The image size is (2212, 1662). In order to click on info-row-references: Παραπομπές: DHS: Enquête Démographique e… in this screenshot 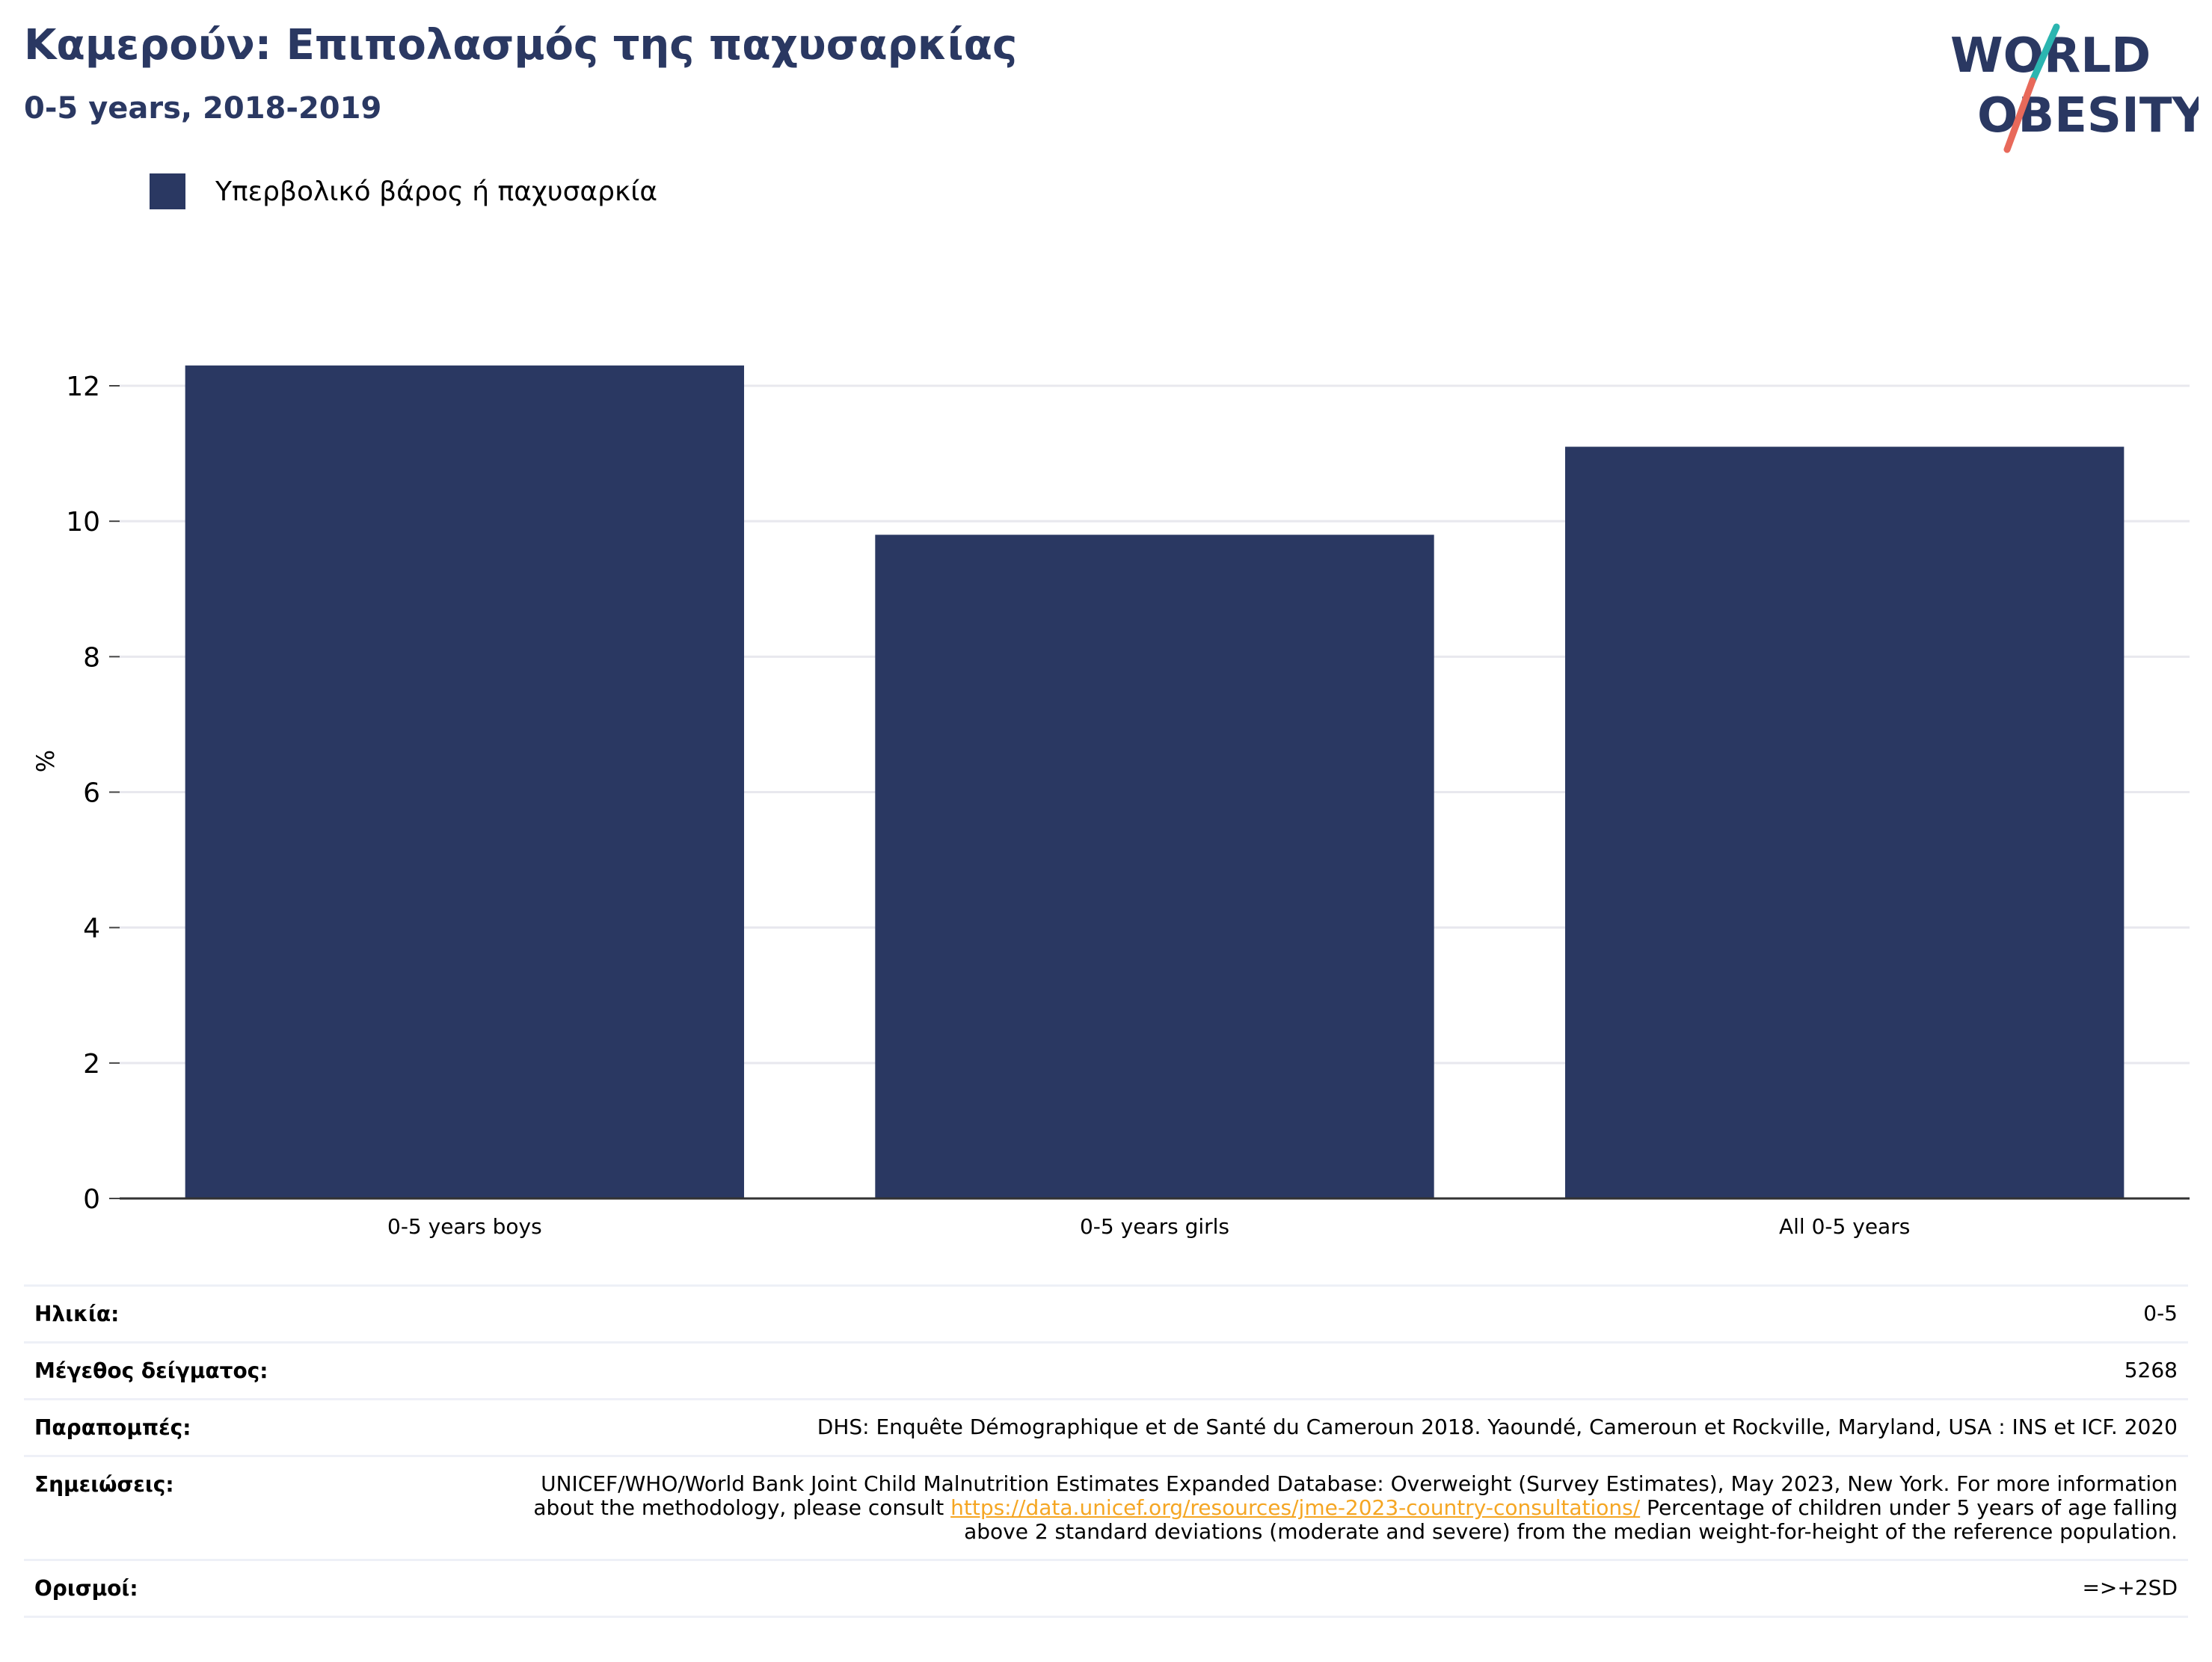, I will do `click(1106, 1427)`.